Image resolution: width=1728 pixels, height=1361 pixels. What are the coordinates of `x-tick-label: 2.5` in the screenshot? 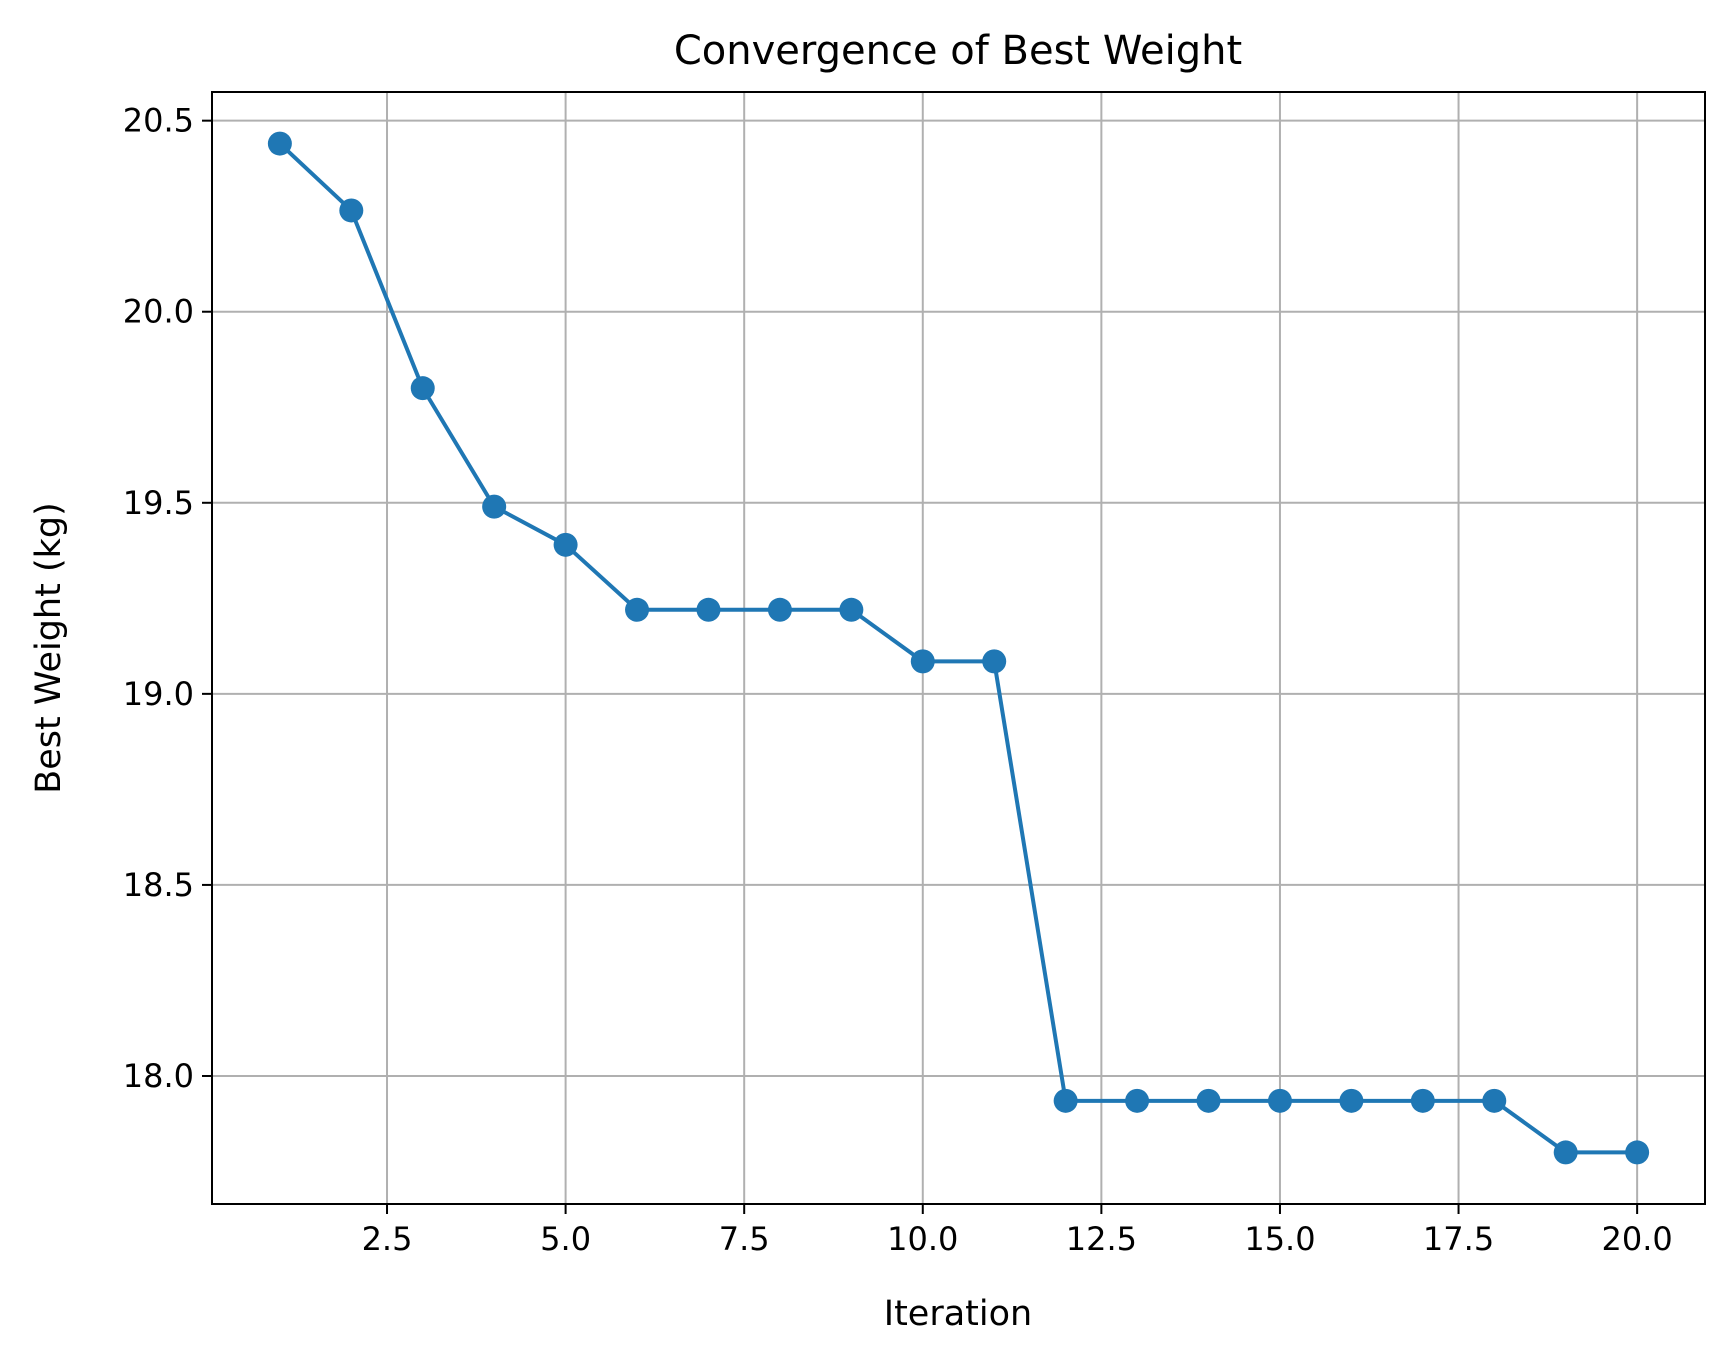 It's located at (387, 1239).